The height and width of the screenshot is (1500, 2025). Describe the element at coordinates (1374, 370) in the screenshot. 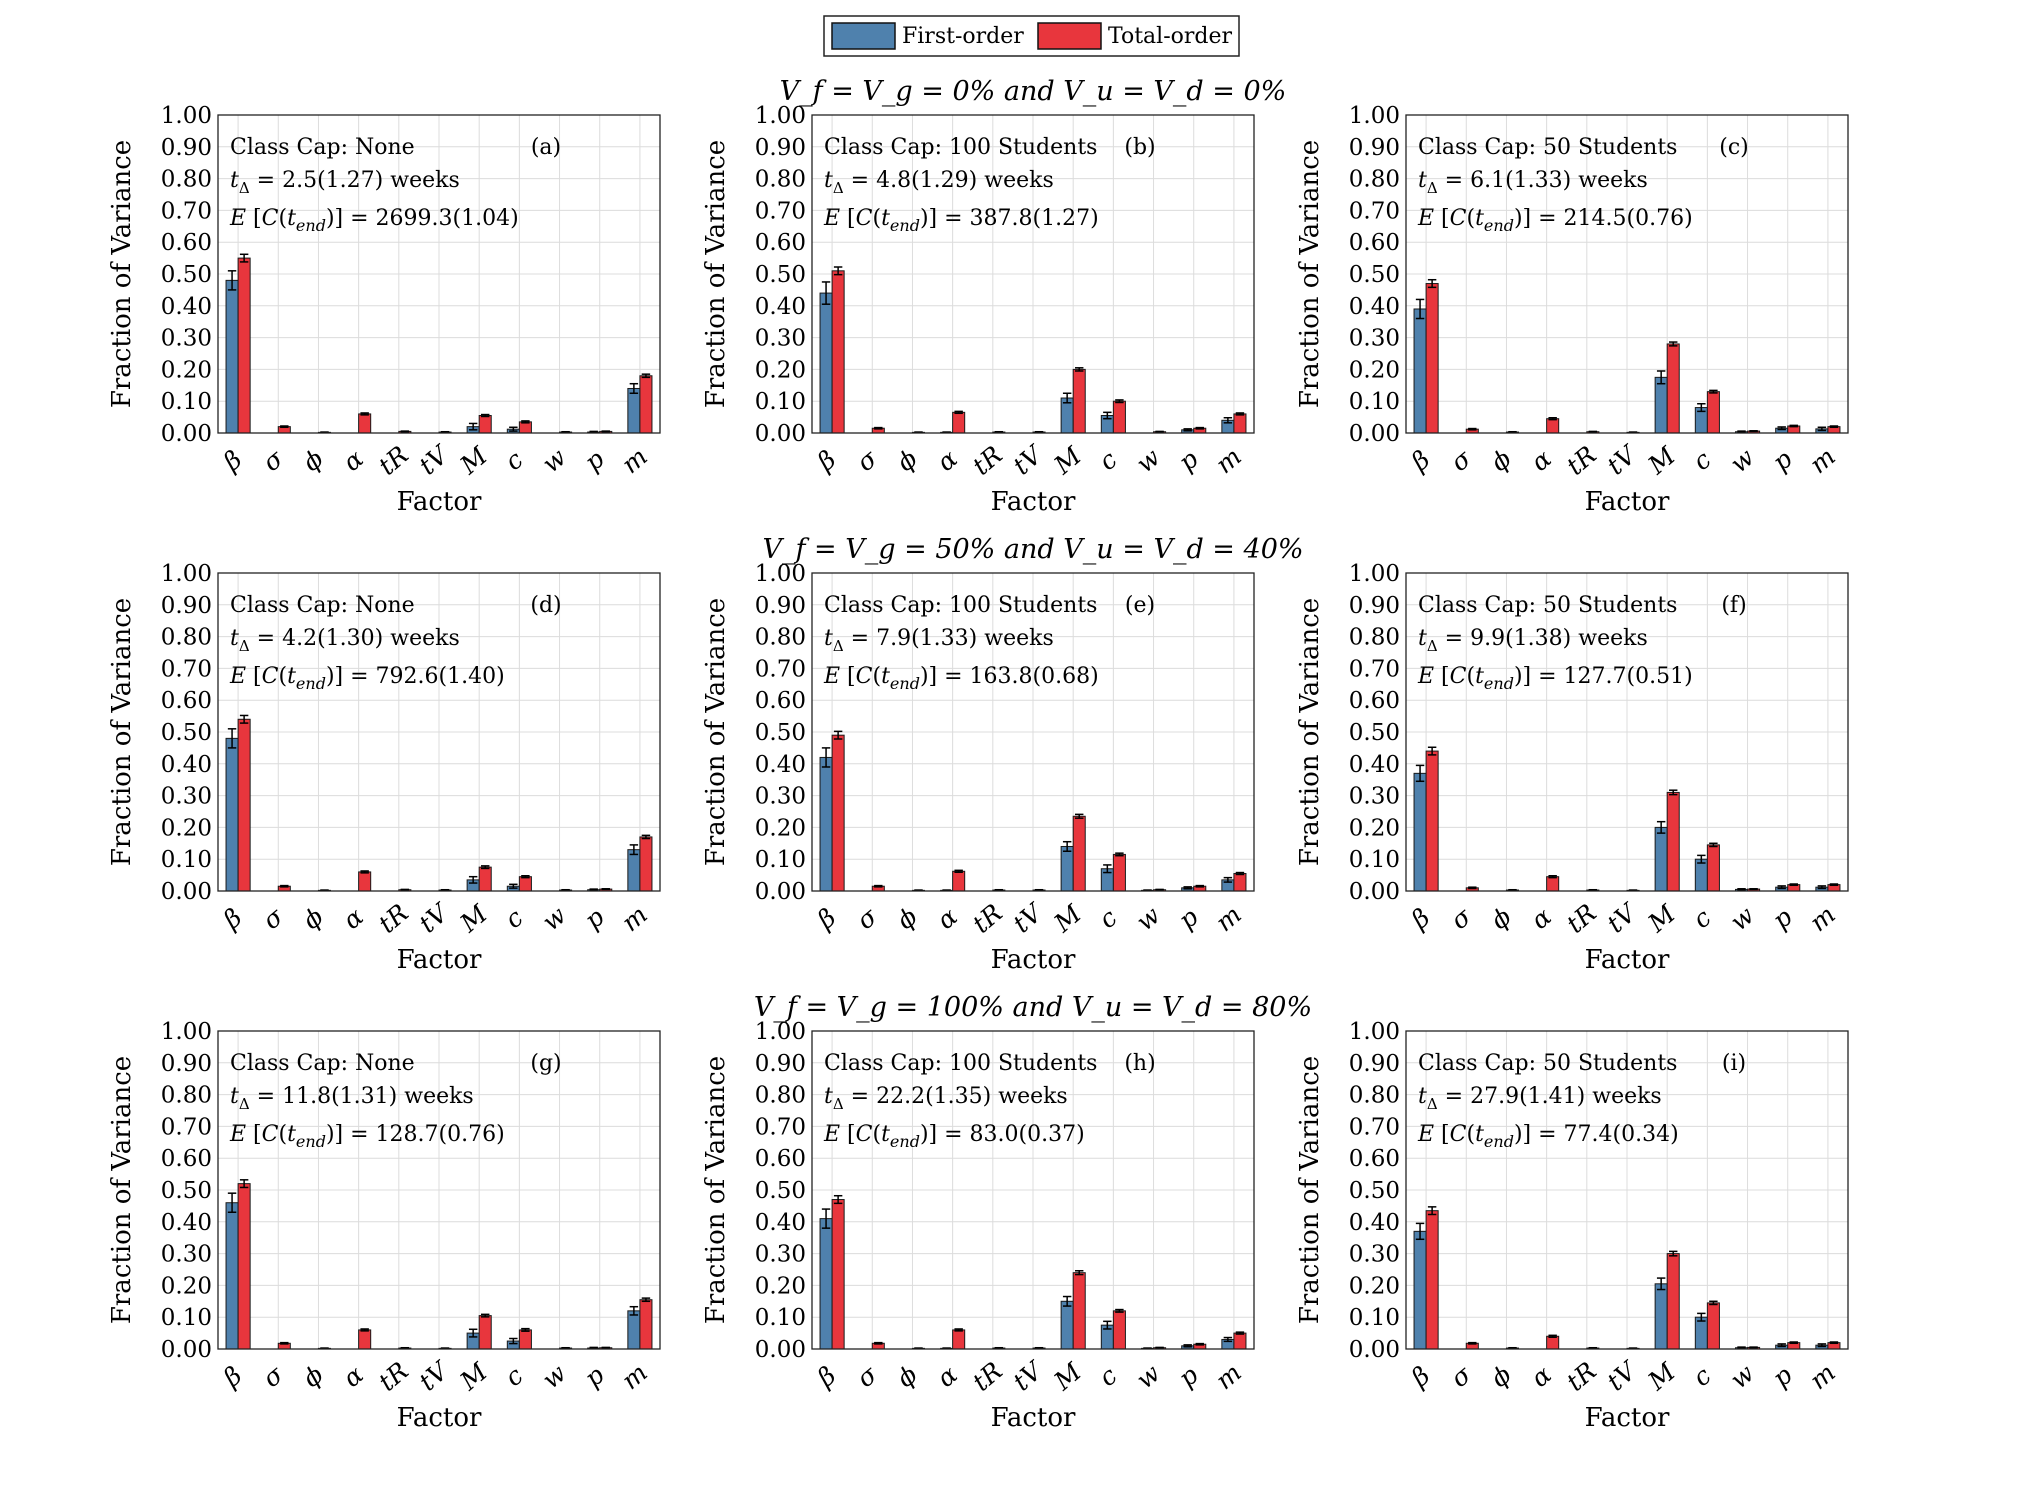

I see `y-tick-label: 0.20` at that location.